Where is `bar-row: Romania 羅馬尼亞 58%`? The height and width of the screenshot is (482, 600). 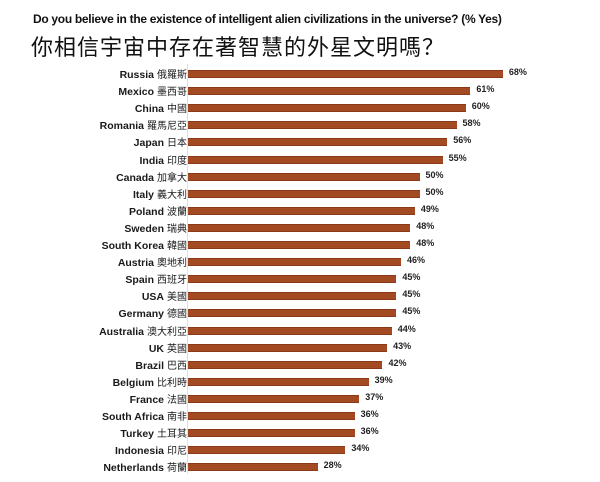 bar-row: Romania 羅馬尼亞 58% is located at coordinates (300, 124).